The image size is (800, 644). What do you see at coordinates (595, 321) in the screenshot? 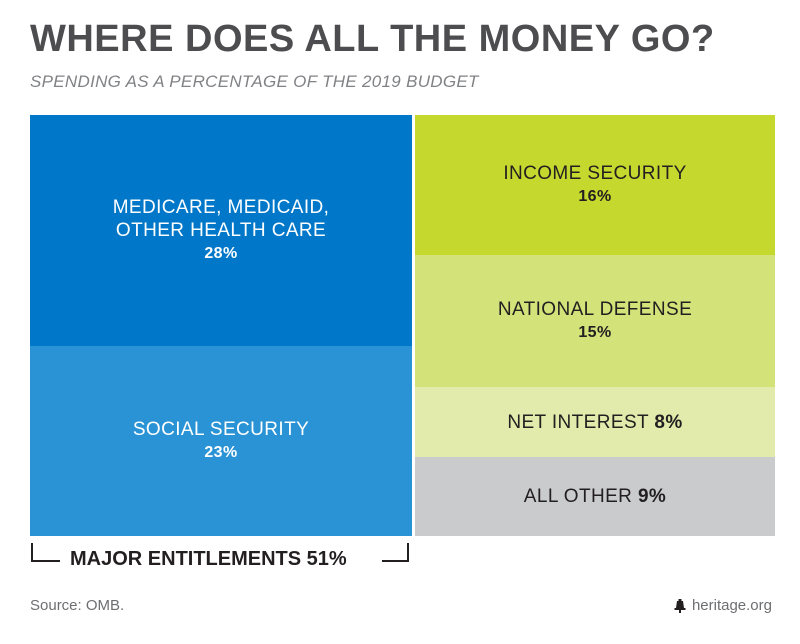
I see `treemap-cell: NATIONAL DEFENSE 15%` at bounding box center [595, 321].